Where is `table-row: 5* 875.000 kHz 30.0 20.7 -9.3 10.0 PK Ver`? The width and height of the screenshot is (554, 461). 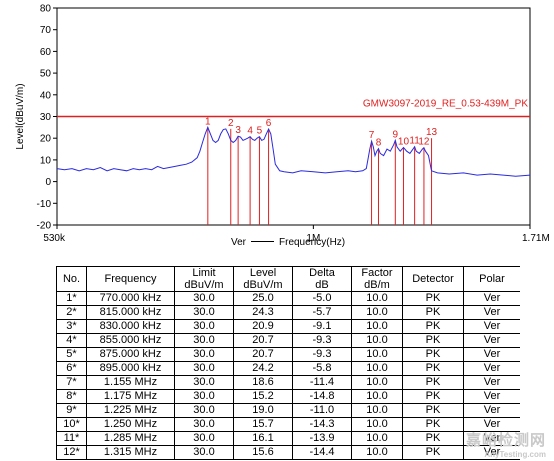 table-row: 5* 875.000 kHz 30.0 20.7 -9.3 10.0 PK Ver is located at coordinates (288, 354).